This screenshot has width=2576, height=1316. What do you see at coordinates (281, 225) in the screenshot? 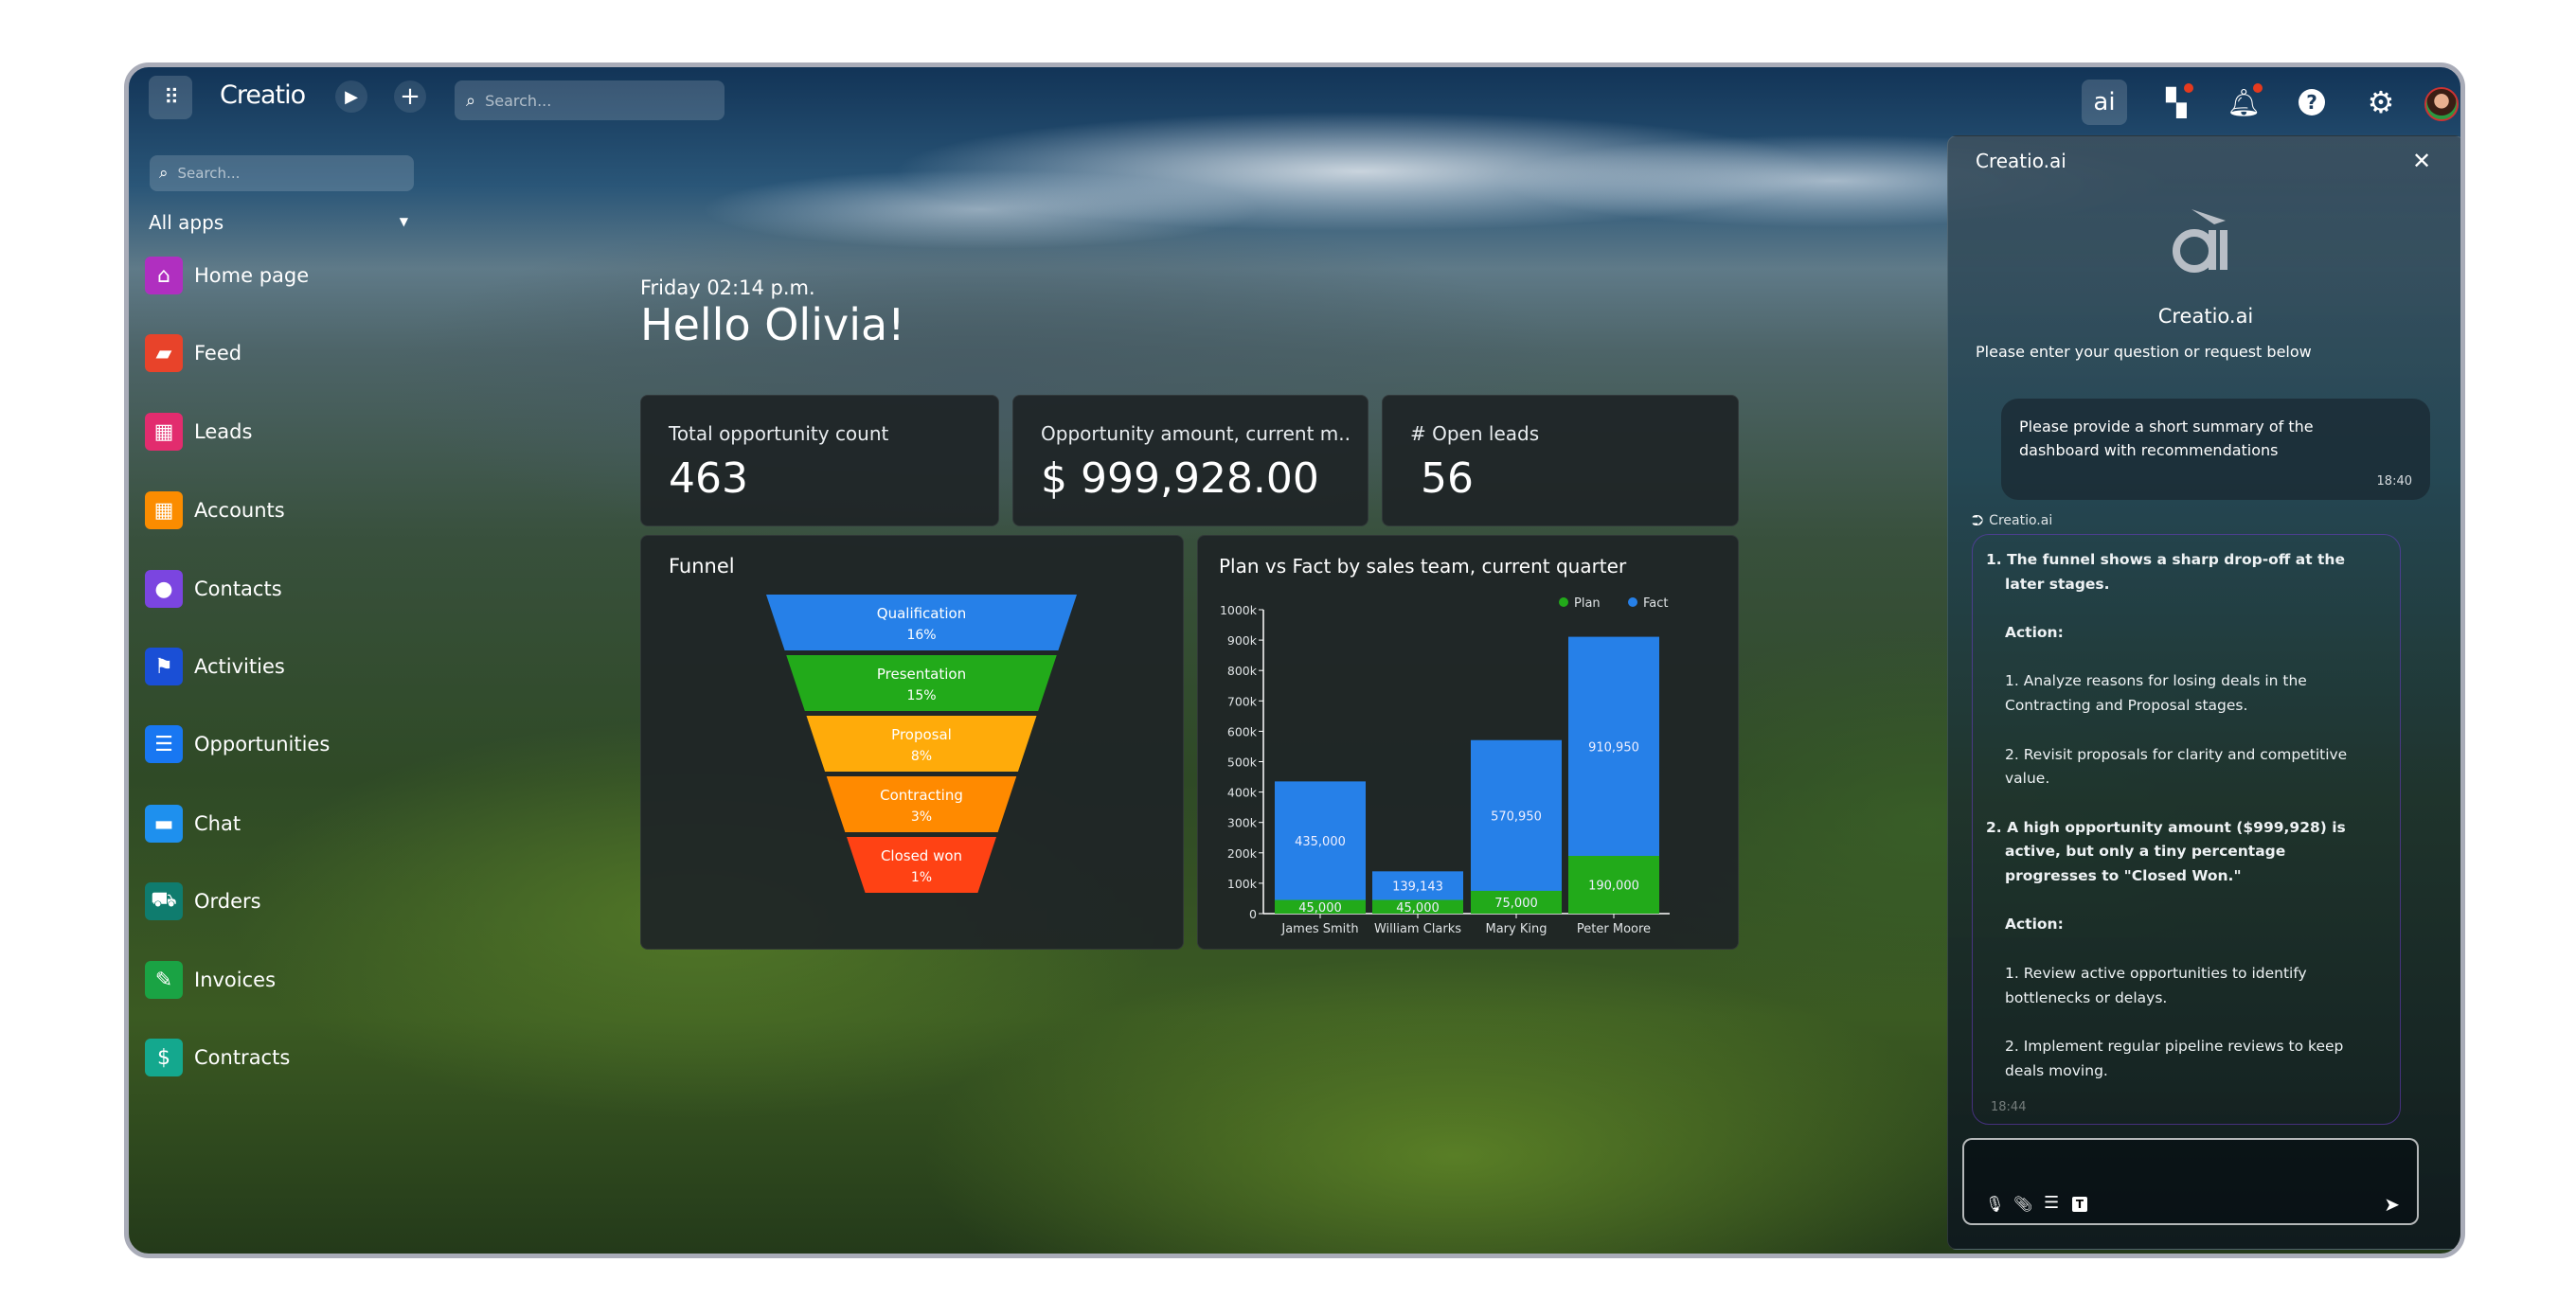
I see `app-filter-dropdown: All apps ▼` at bounding box center [281, 225].